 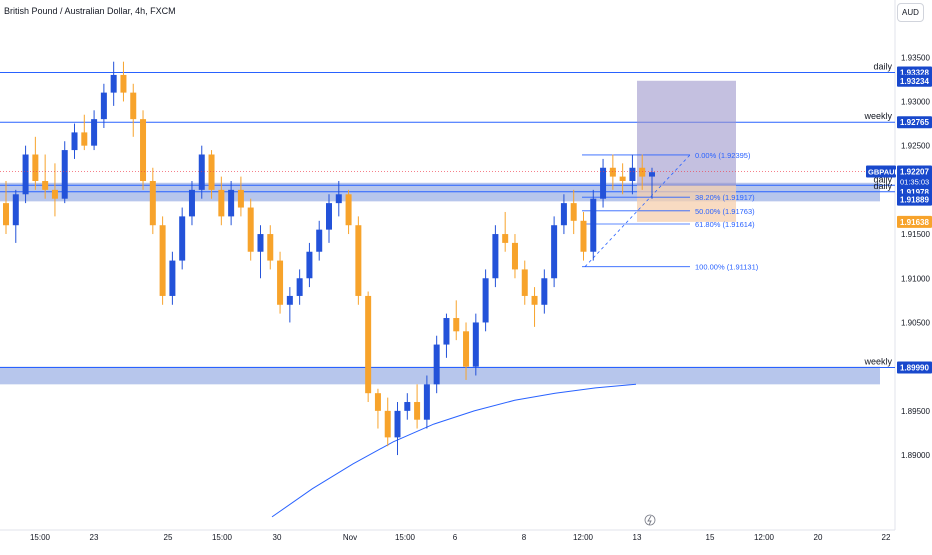 What do you see at coordinates (915, 101) in the screenshot?
I see `price-tick-label: 1.93000` at bounding box center [915, 101].